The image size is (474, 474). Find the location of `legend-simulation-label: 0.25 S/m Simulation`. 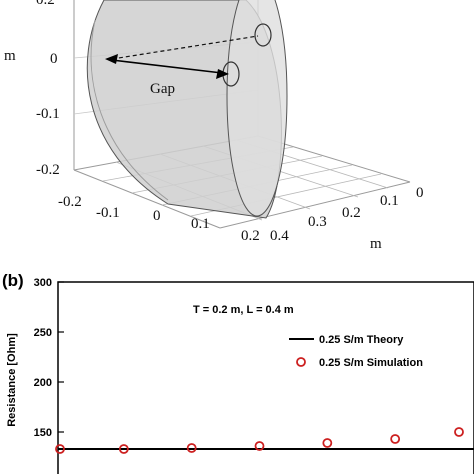

legend-simulation-label: 0.25 S/m Simulation is located at coordinates (371, 363).